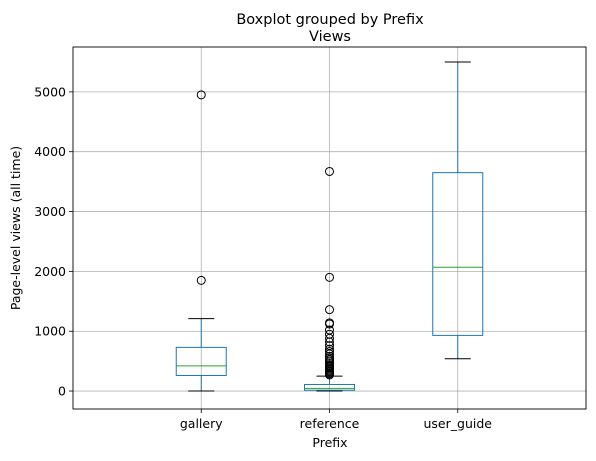 This screenshot has width=596, height=461. I want to click on y-tick-label: 2000, so click(50, 271).